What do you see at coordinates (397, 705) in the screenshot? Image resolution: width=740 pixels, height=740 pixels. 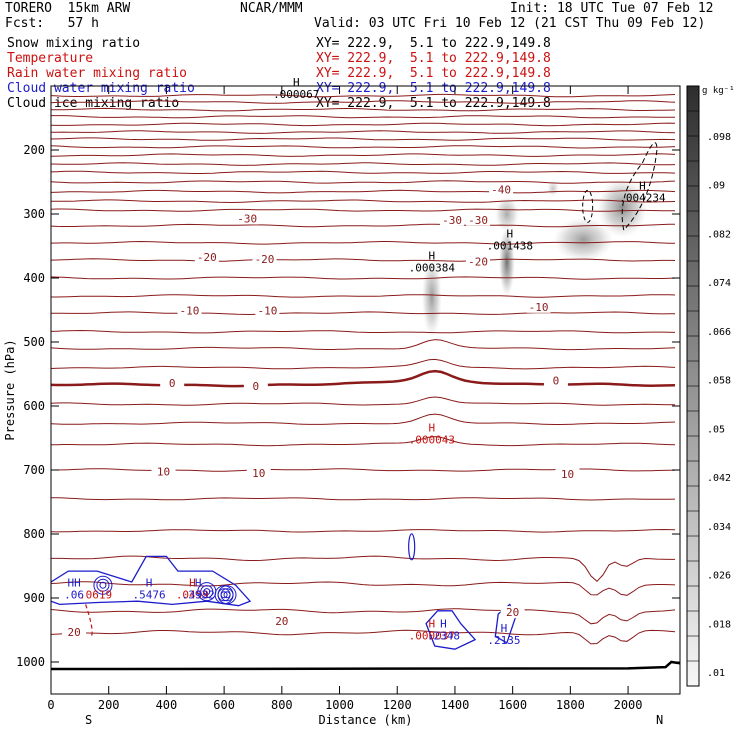 I see `x-tick-label: 1200` at bounding box center [397, 705].